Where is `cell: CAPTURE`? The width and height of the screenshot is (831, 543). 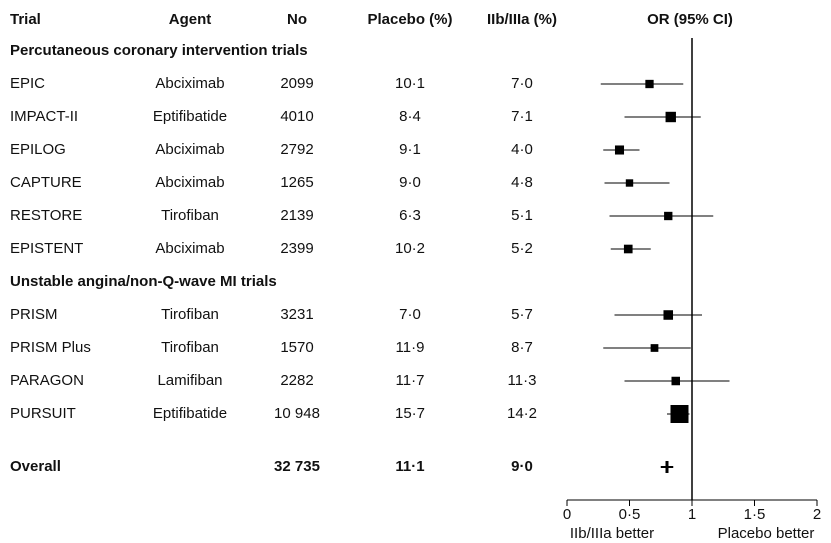 cell: CAPTURE is located at coordinates (46, 182).